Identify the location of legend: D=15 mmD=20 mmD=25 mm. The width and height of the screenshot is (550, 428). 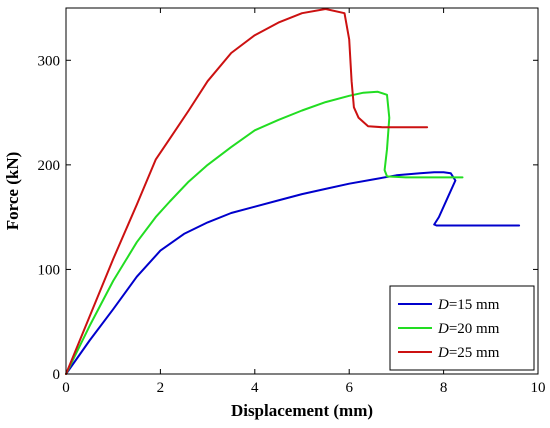
(462, 328).